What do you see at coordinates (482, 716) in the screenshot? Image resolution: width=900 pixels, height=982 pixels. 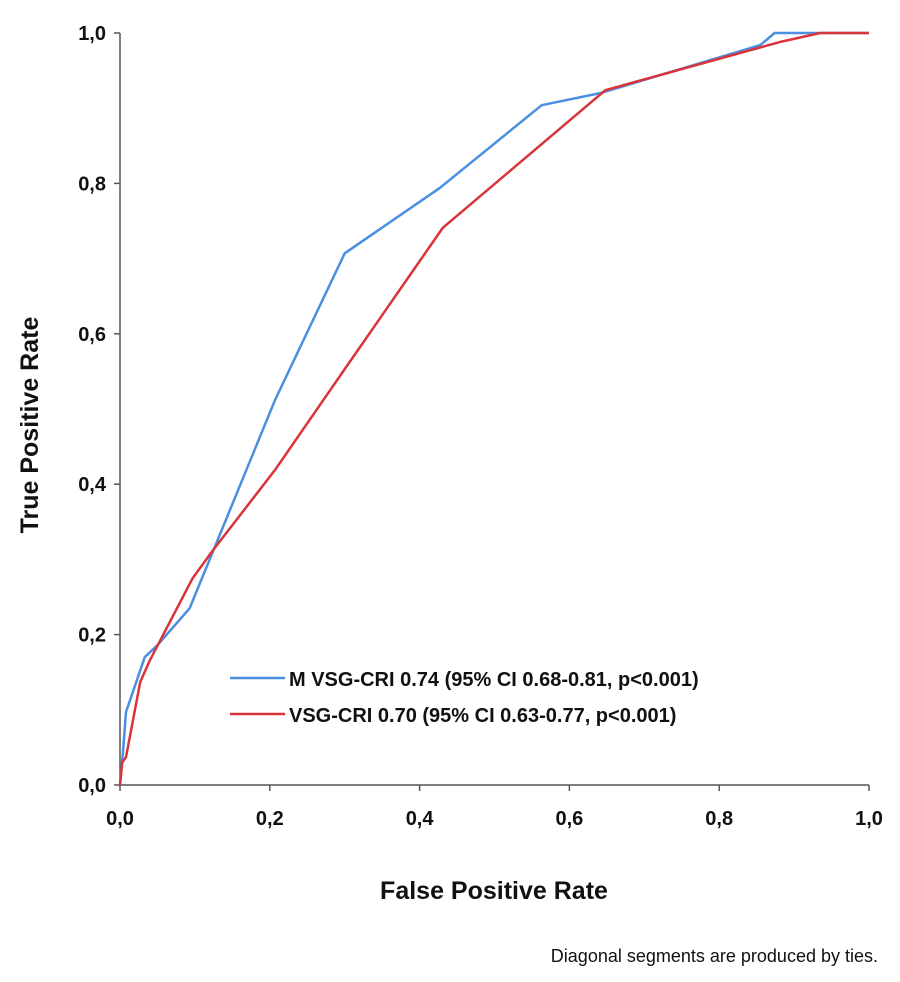 I see `legend-label-1: VSG-CRI 0.70 (95% CI 0.63-0.77, p<0.001)` at bounding box center [482, 716].